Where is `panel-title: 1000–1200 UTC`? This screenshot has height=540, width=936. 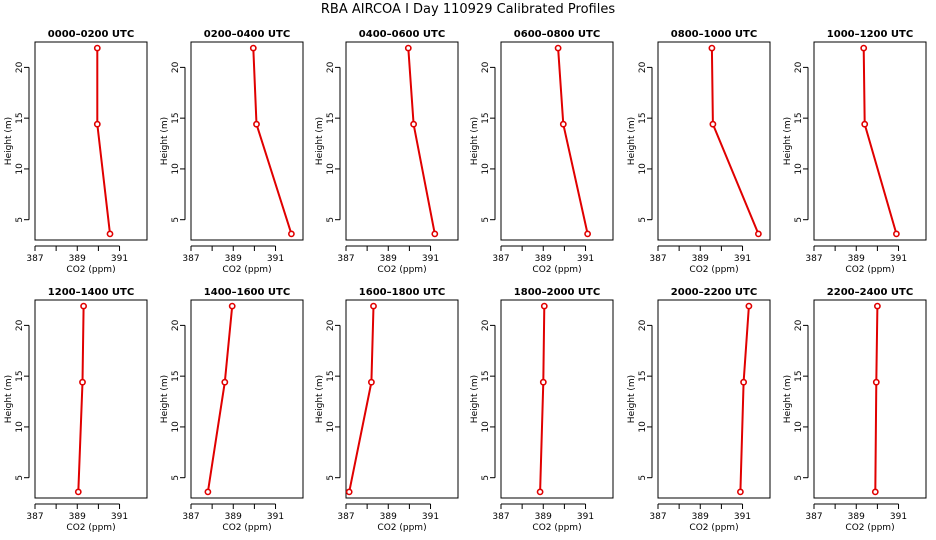 panel-title: 1000–1200 UTC is located at coordinates (870, 34).